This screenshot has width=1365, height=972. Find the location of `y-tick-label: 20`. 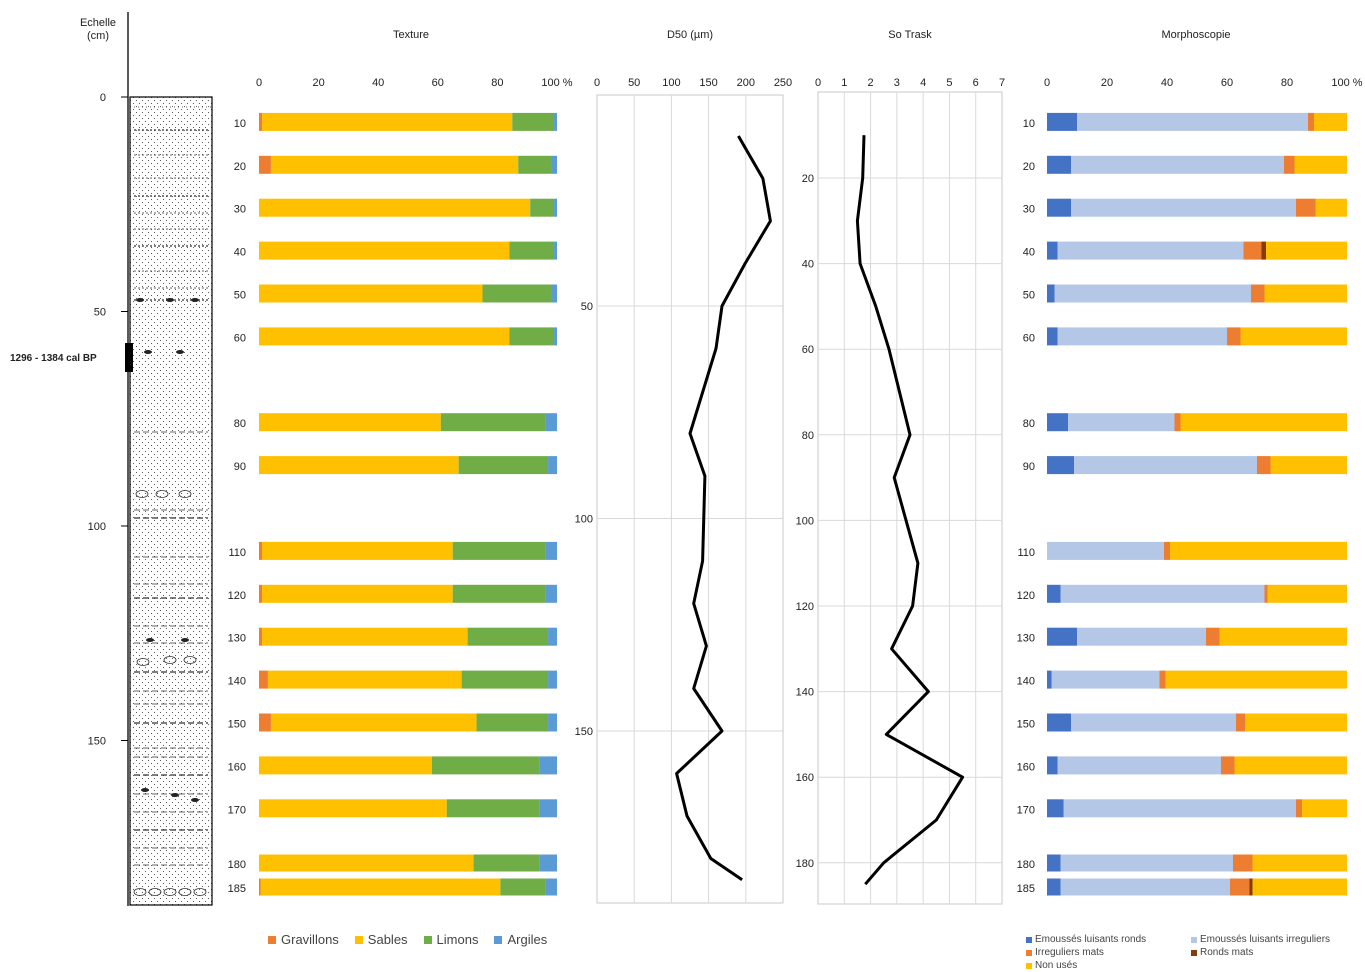

y-tick-label: 20 is located at coordinates (808, 179).